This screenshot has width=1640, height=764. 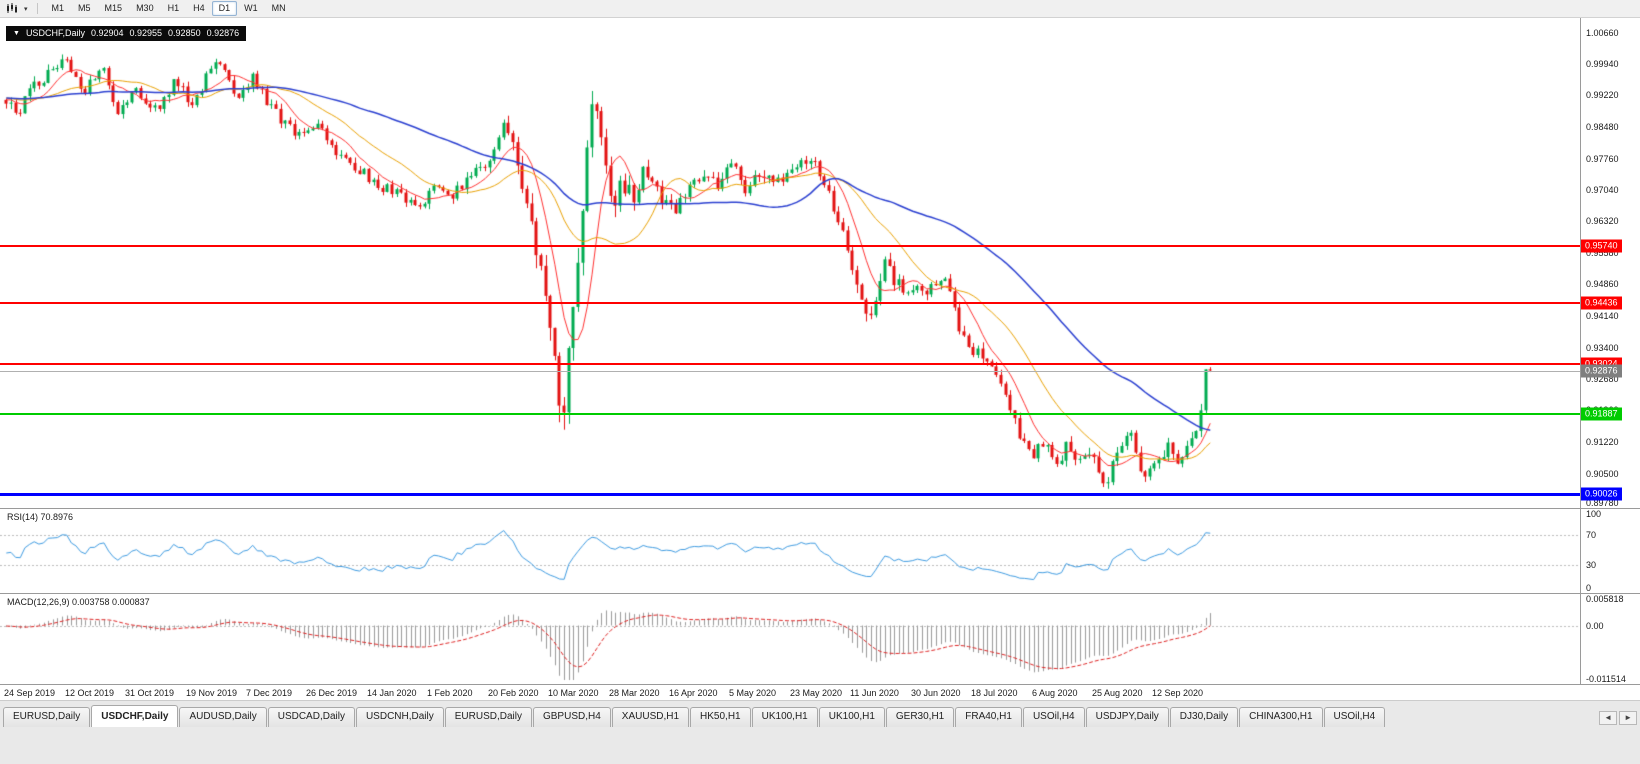 What do you see at coordinates (1602, 64) in the screenshot?
I see `price-axis-tick: 0.99940` at bounding box center [1602, 64].